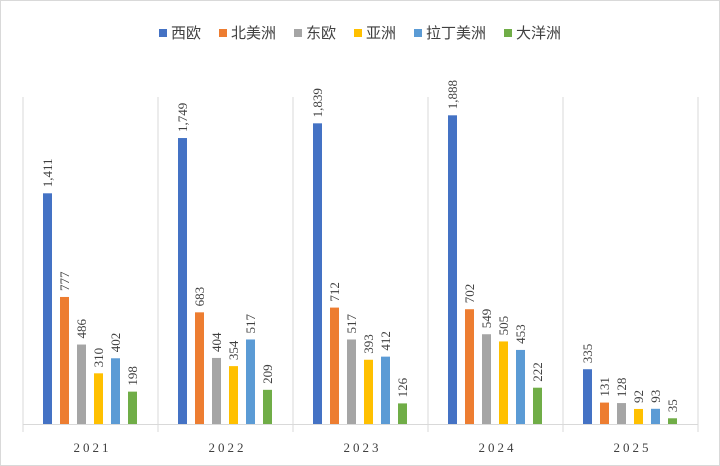  I want to click on x-tick-label: 2024, so click(498, 447).